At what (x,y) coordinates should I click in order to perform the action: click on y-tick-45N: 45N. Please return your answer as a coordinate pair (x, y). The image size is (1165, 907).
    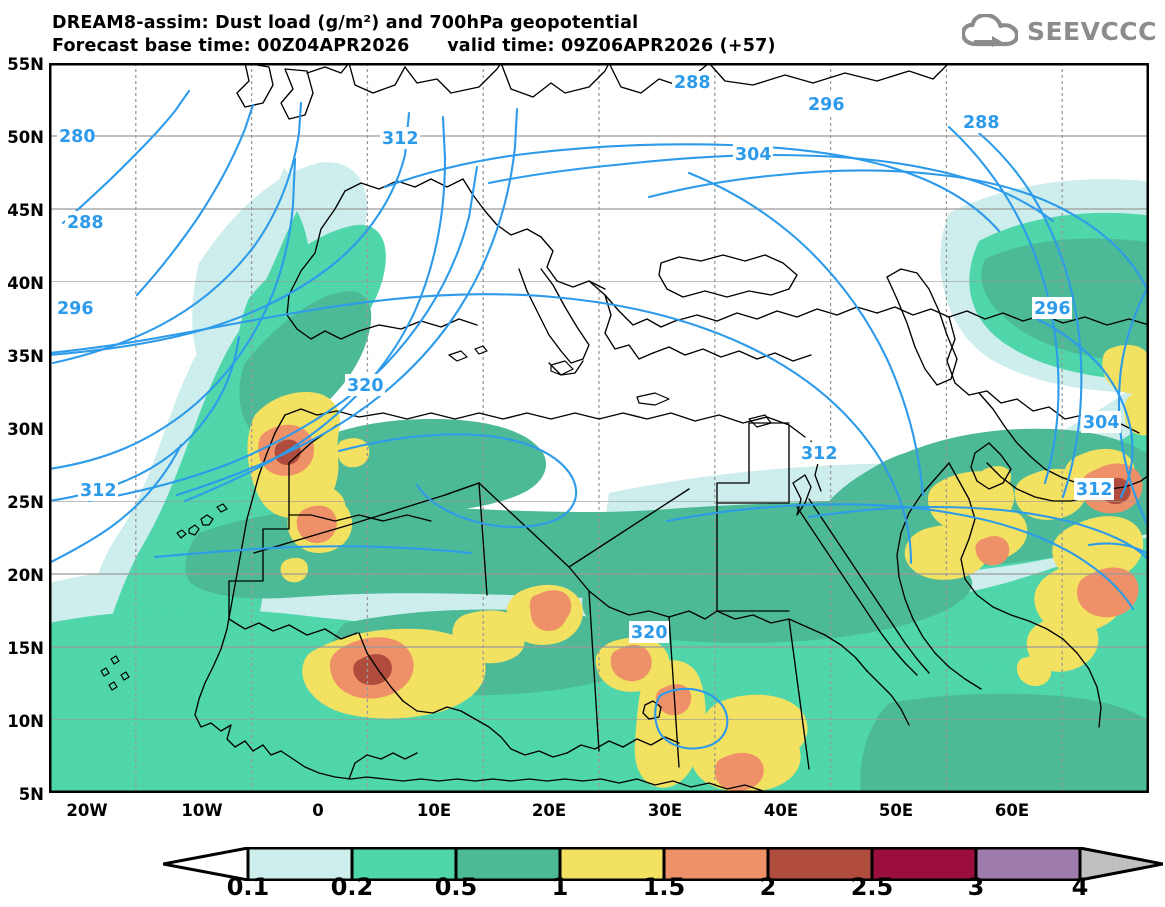
    Looking at the image, I should click on (25, 210).